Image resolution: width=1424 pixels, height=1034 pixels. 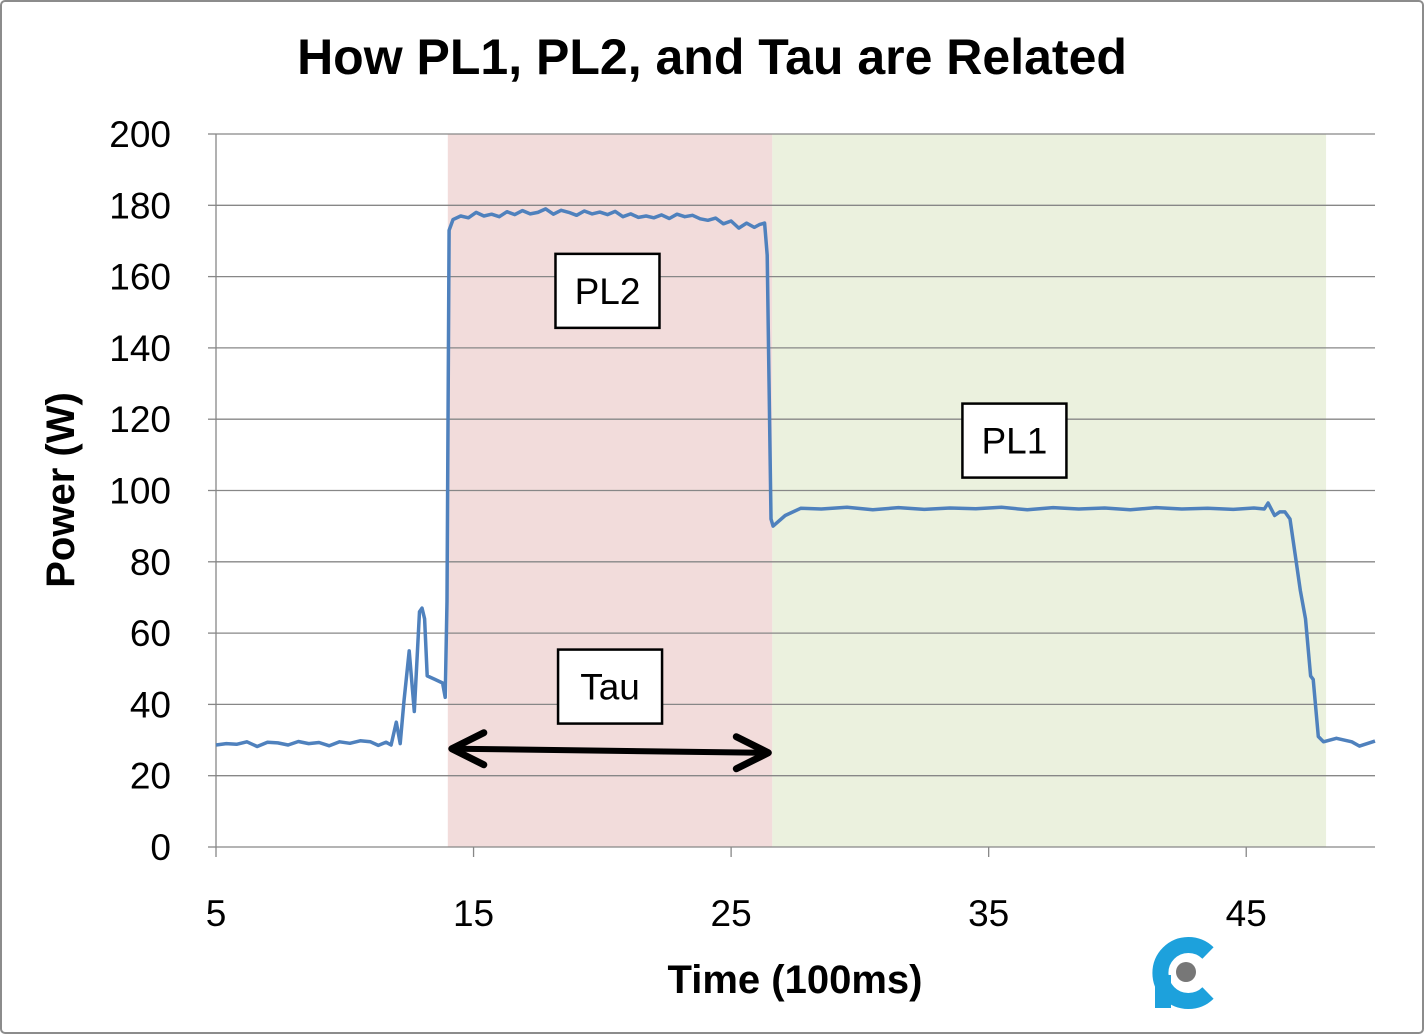 What do you see at coordinates (752, 753) in the screenshot?
I see `tau-arrow-head-right` at bounding box center [752, 753].